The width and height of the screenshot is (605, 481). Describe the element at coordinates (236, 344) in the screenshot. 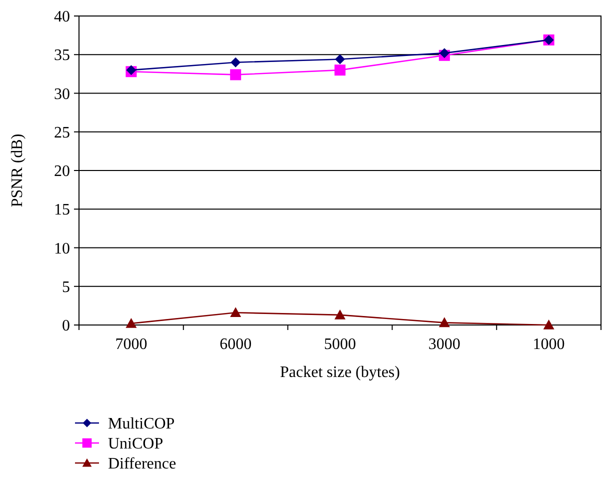

I see `x-tick-label: 6000` at that location.